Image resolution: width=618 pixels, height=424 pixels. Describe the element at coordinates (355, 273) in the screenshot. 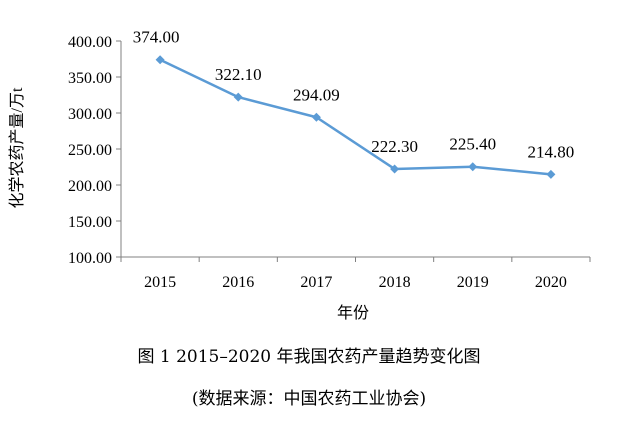

I see `x-axis: 2015 2016 2017 2018 2019 2020` at that location.